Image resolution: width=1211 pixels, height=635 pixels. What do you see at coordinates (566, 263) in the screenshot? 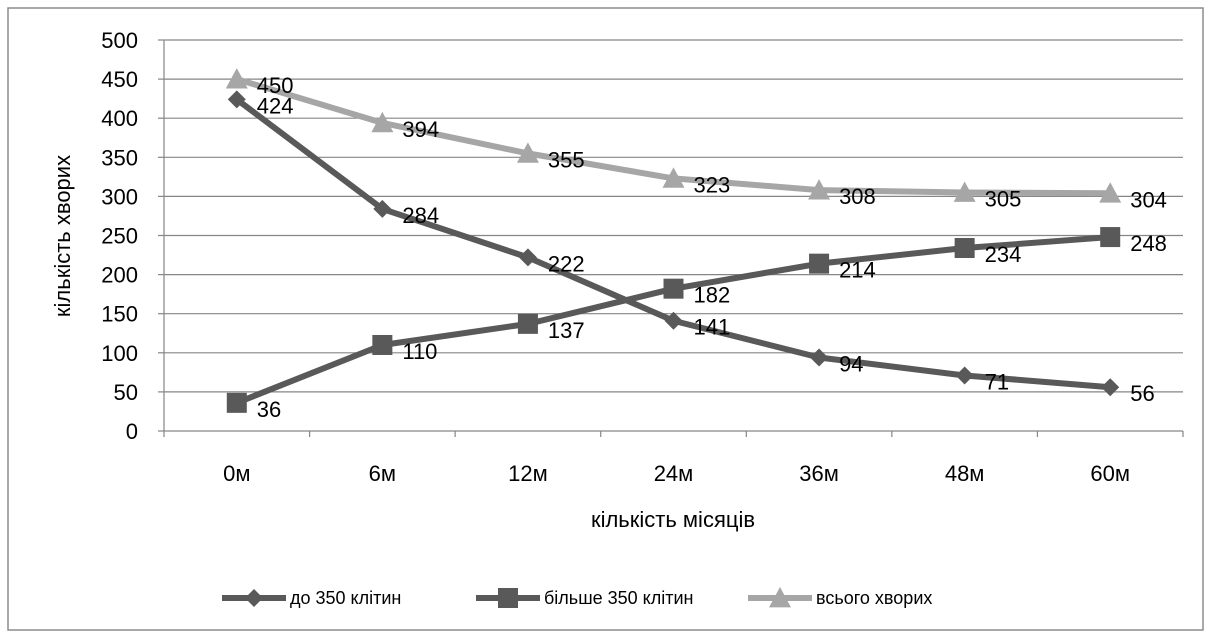
I see `data-label: 222` at bounding box center [566, 263].